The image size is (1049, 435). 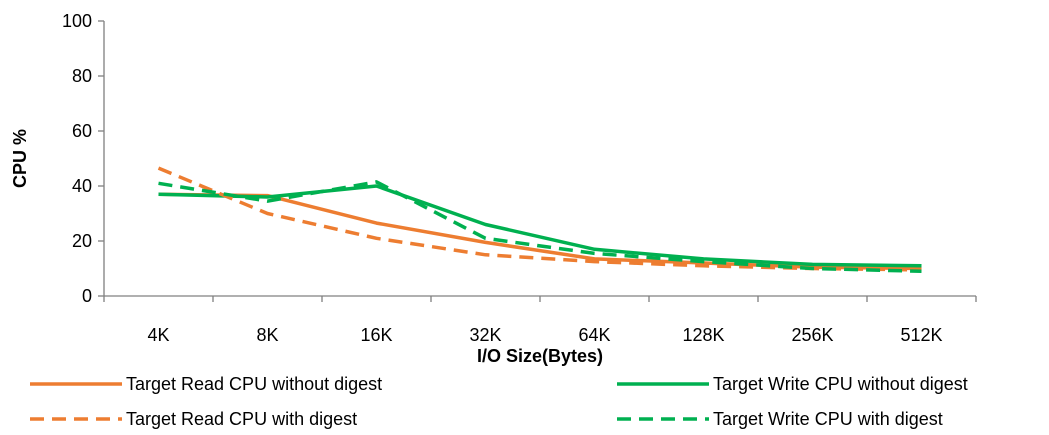 What do you see at coordinates (87, 296) in the screenshot?
I see `y-tick-label: 0` at bounding box center [87, 296].